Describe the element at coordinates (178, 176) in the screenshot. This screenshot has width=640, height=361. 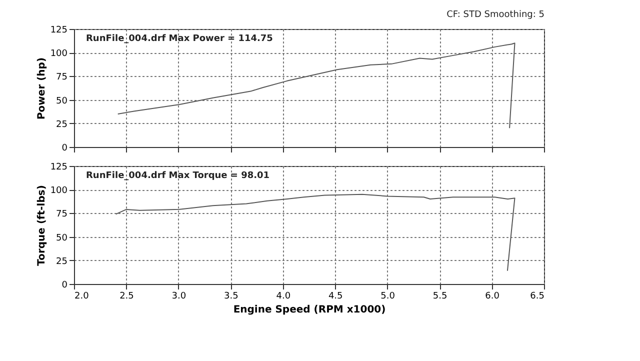
I see `annotation: RunFile_004.drf Max Torque = 98.01` at that location.